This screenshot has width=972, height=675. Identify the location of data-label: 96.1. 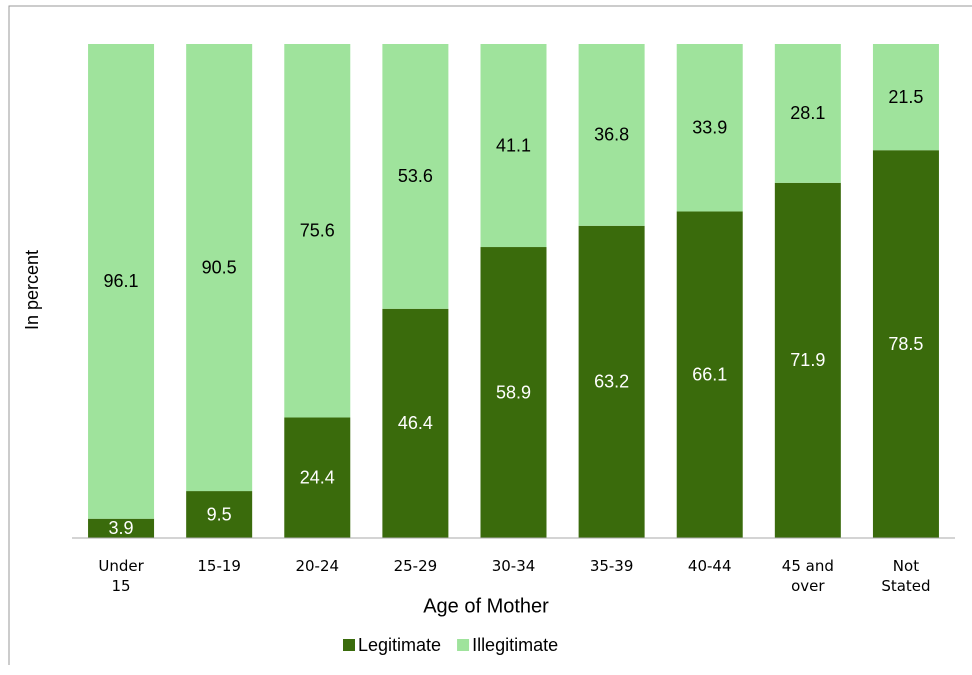
(121, 281).